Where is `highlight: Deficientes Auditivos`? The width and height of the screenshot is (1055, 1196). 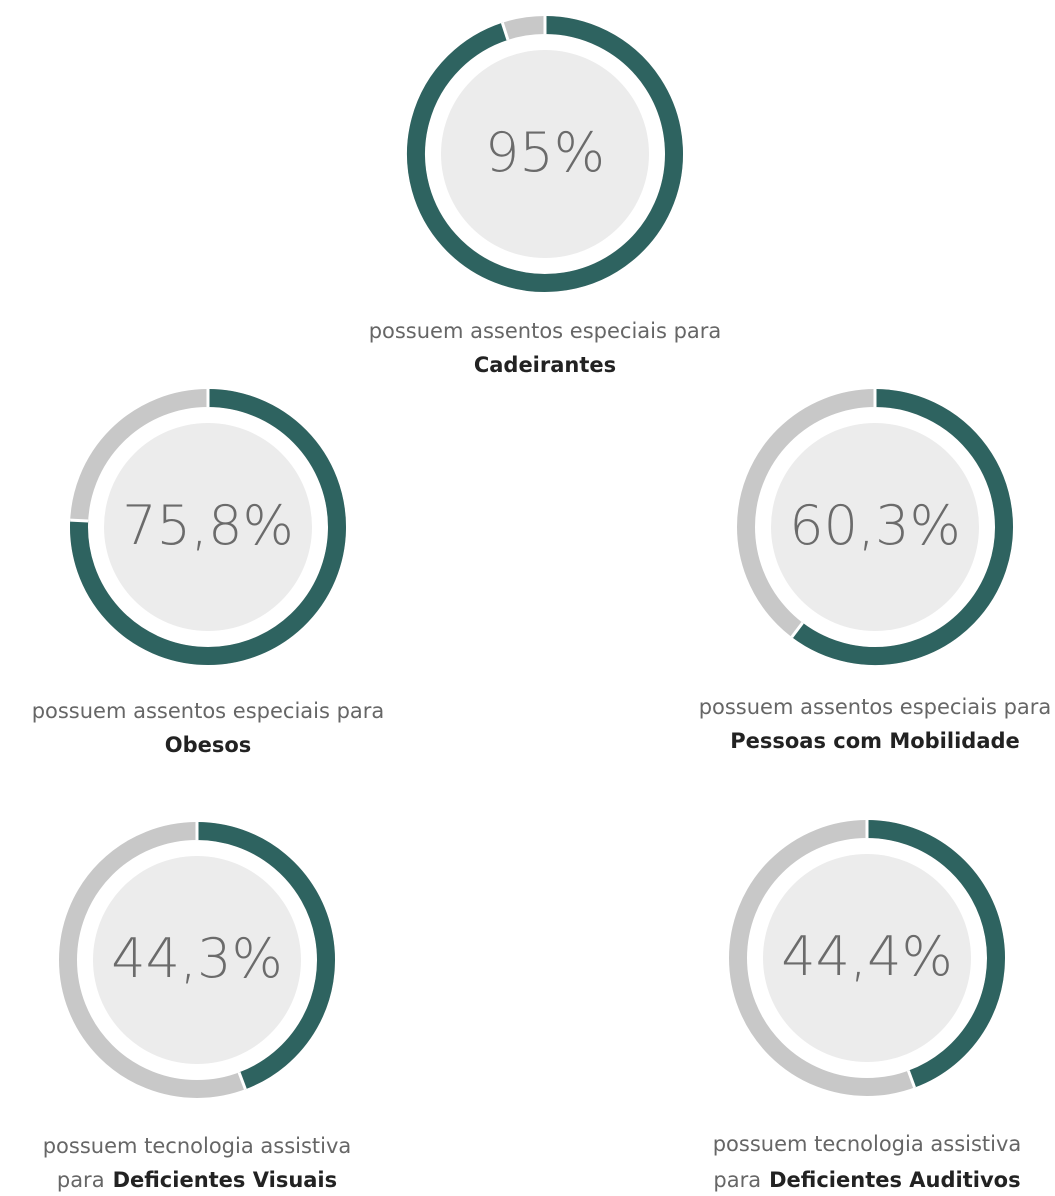
highlight: Deficientes Auditivos is located at coordinates (894, 1180).